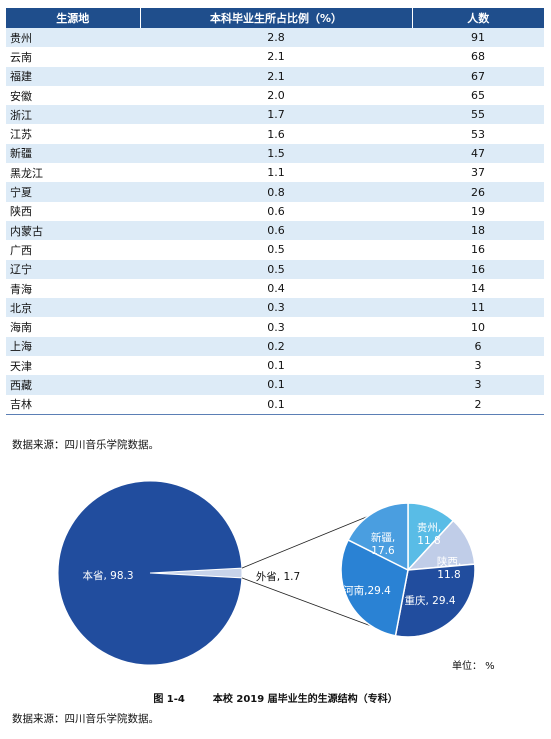  I want to click on cell-ratio: 1.7, so click(276, 115).